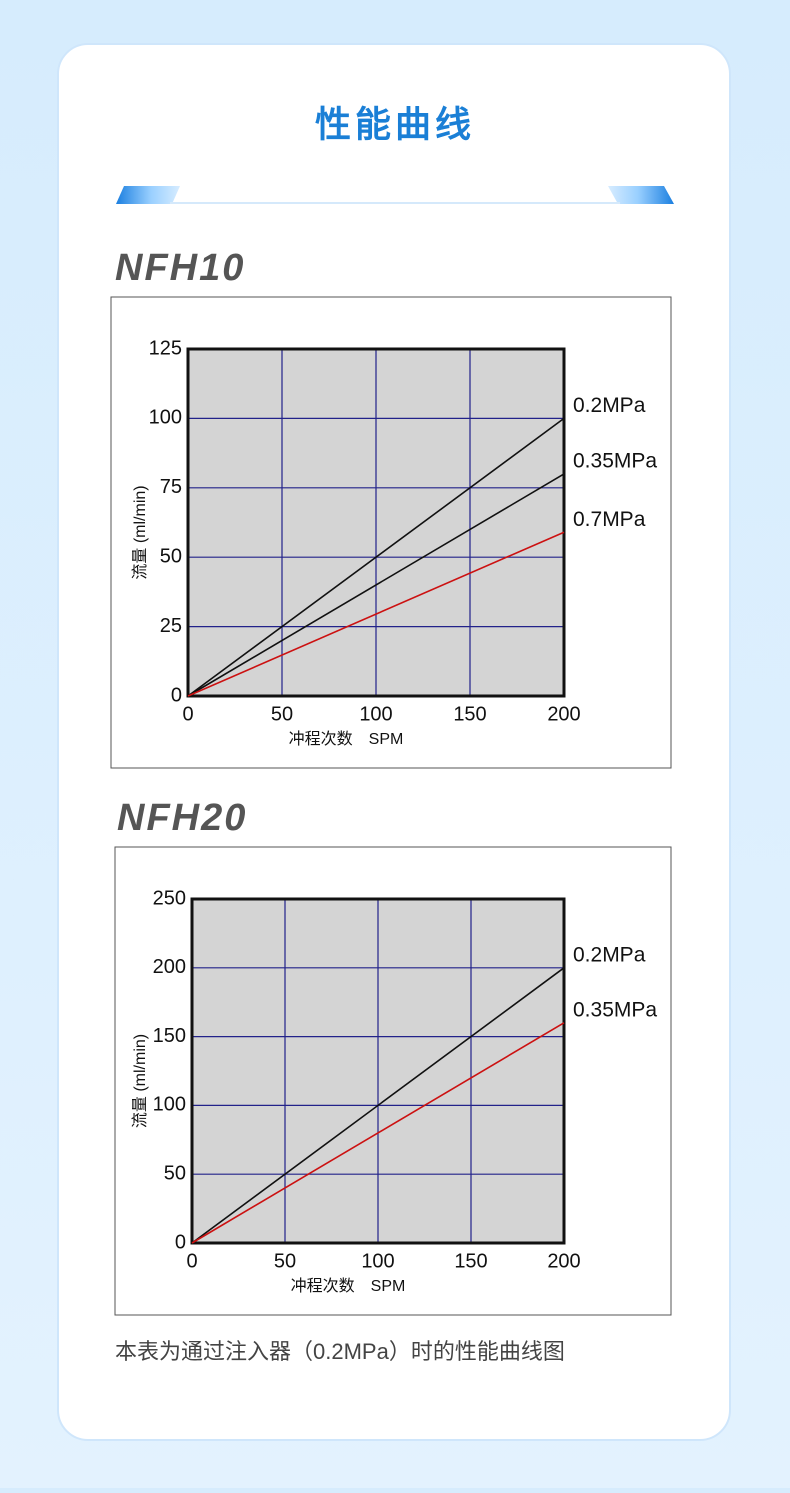 This screenshot has height=1493, width=790. Describe the element at coordinates (395, 203) in the screenshot. I see `deco-line` at that location.